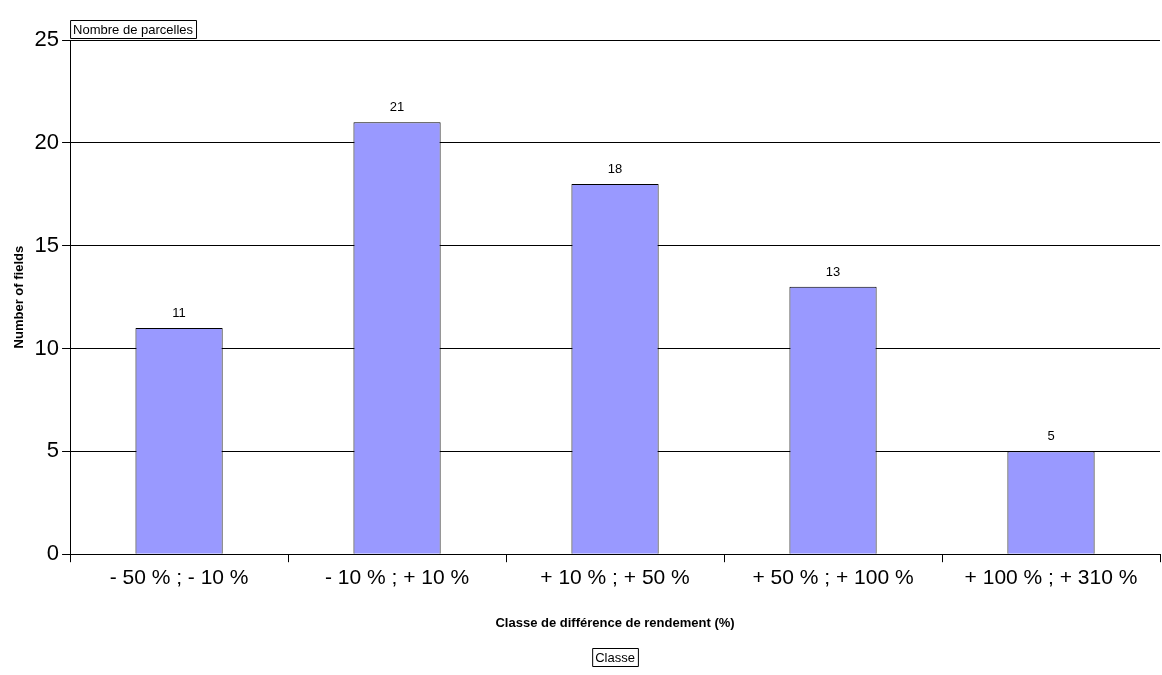 This screenshot has height=675, width=1162. Describe the element at coordinates (1051, 576) in the screenshot. I see `x-tick-label: + 100 % ; + 310 %` at that location.